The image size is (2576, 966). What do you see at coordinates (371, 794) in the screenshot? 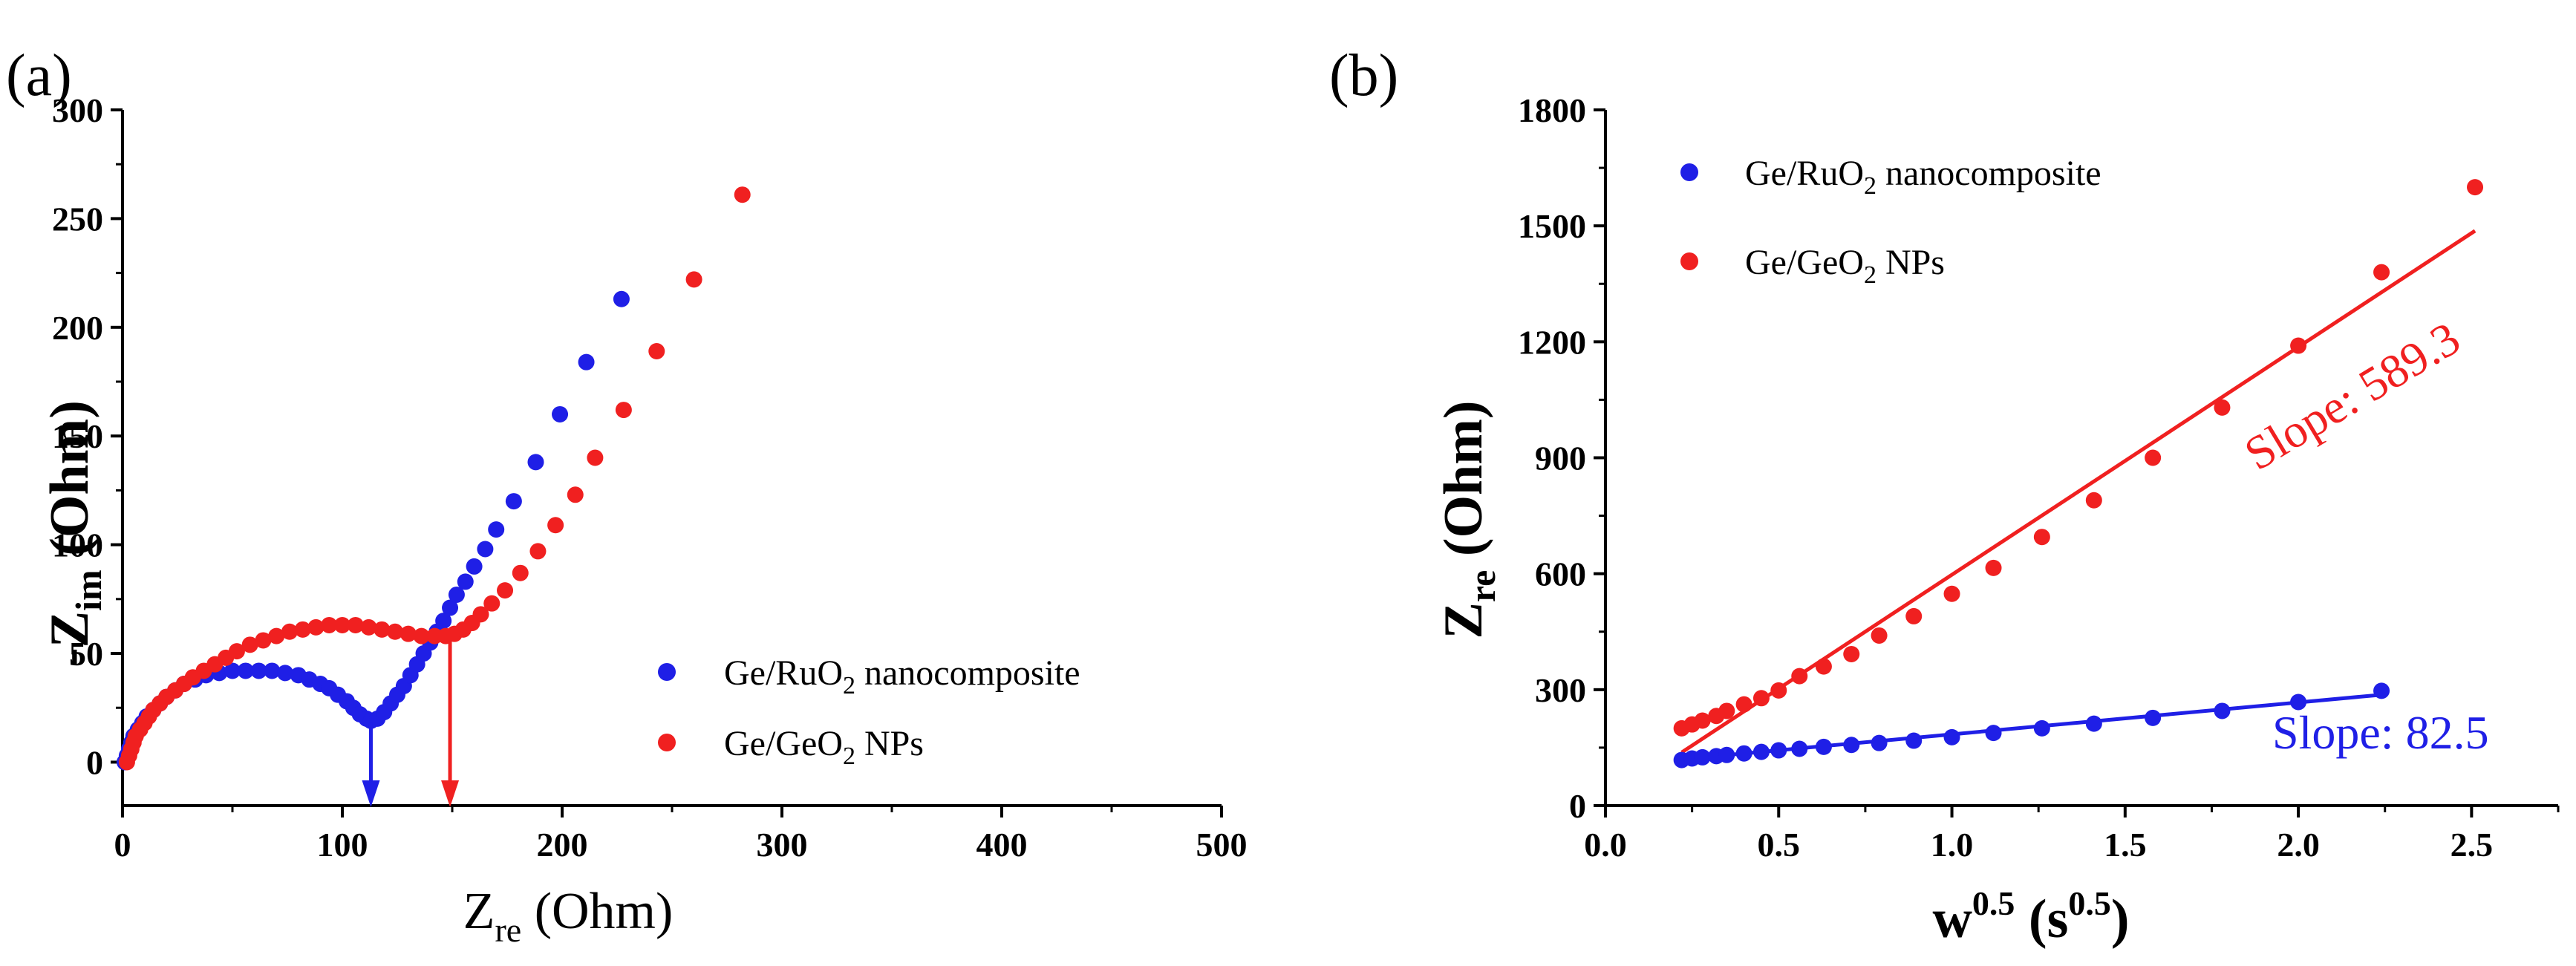
I see `arrow-head-ruo2` at bounding box center [371, 794].